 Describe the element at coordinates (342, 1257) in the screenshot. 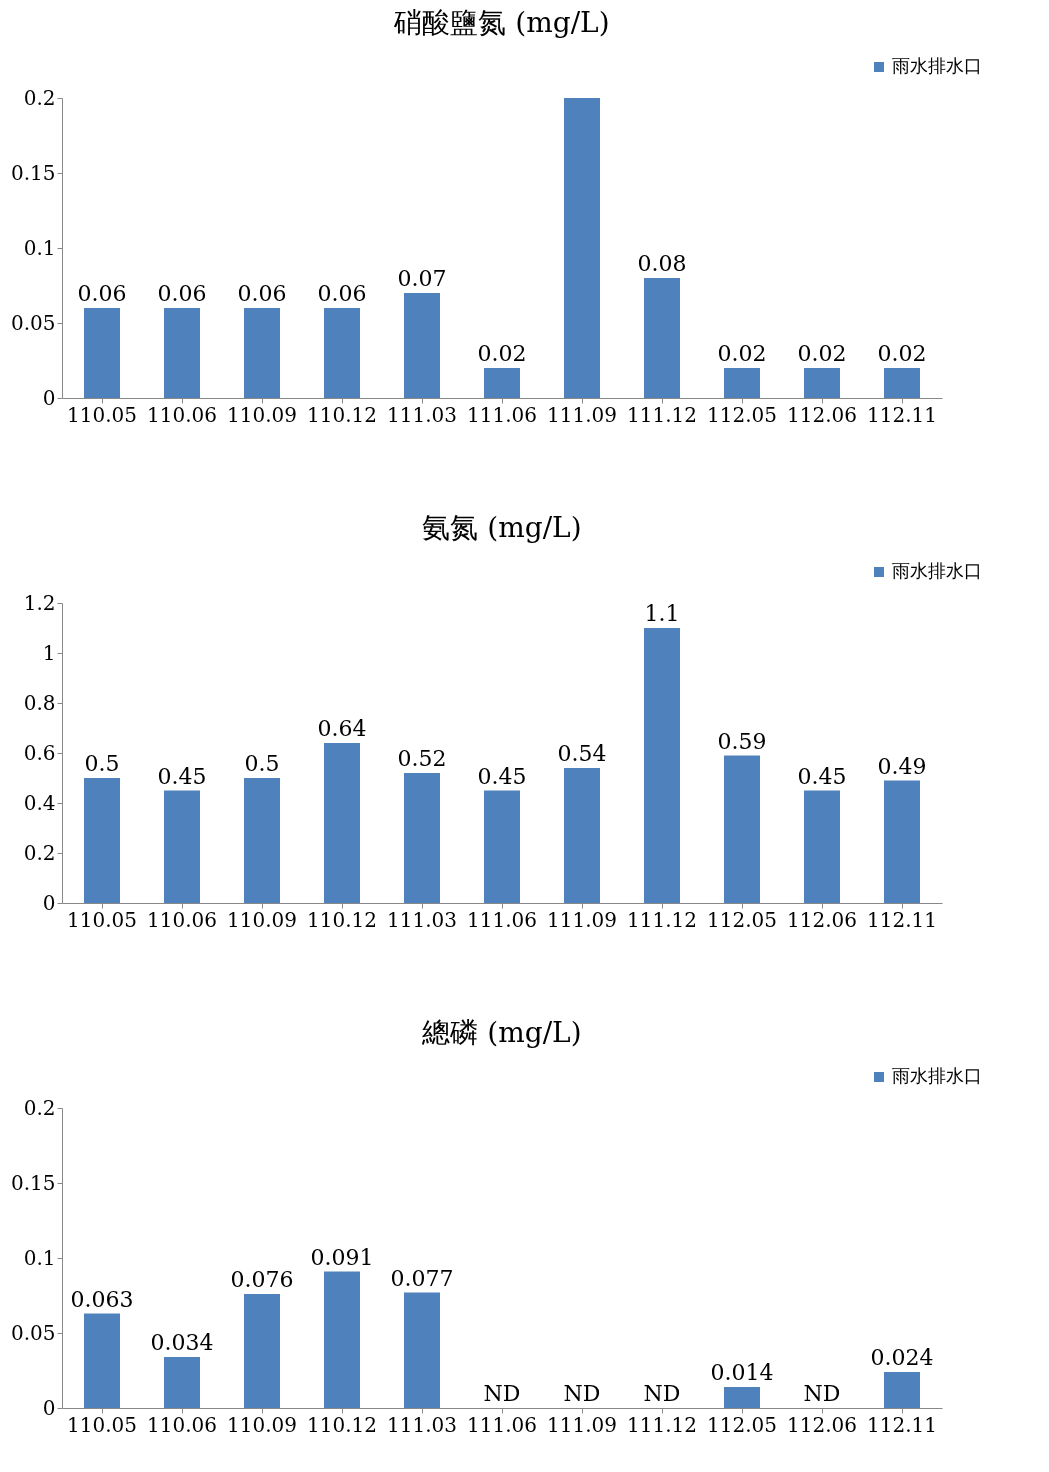

I see `text: 0.091` at that location.